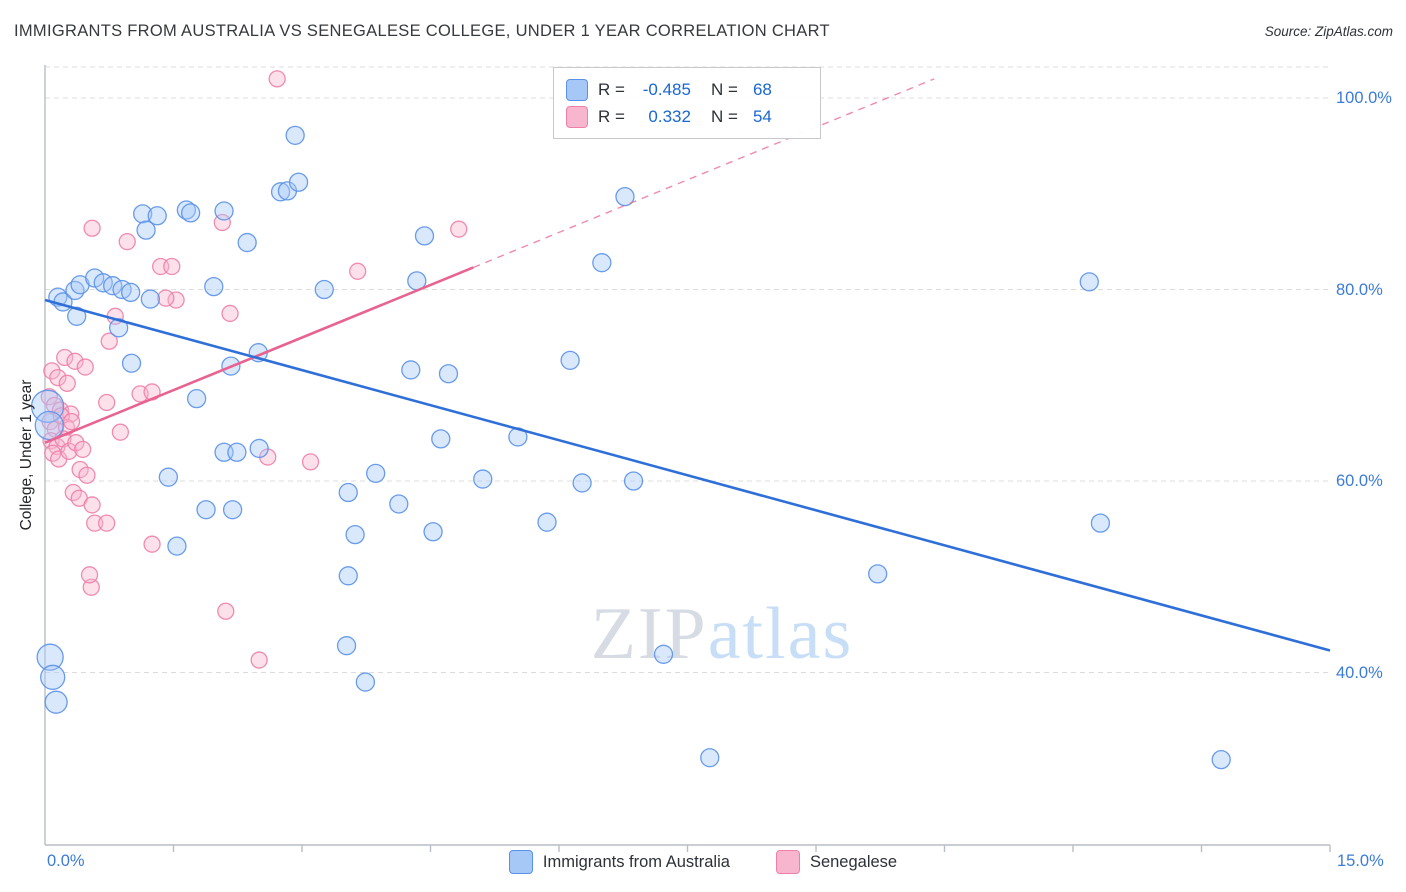  Describe the element at coordinates (26, 455) in the screenshot. I see `y-axis-label: College, Under 1 year` at that location.